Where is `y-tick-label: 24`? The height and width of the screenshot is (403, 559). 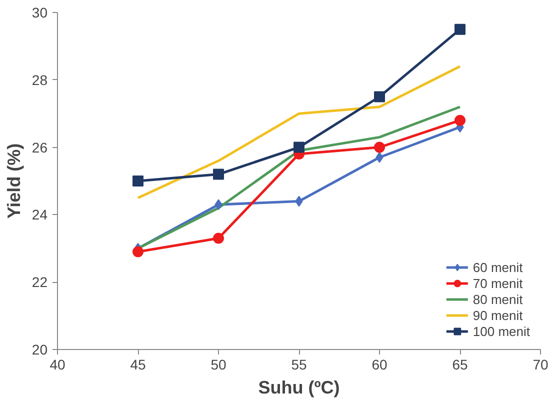 y-tick-label: 24 is located at coordinates (40, 214).